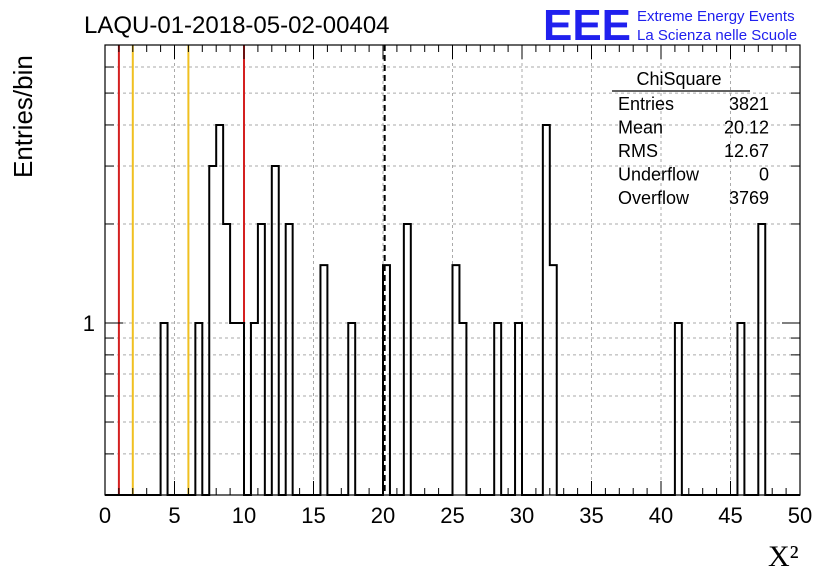 The width and height of the screenshot is (836, 572). What do you see at coordinates (244, 515) in the screenshot?
I see `x-tick-label: 10` at bounding box center [244, 515].